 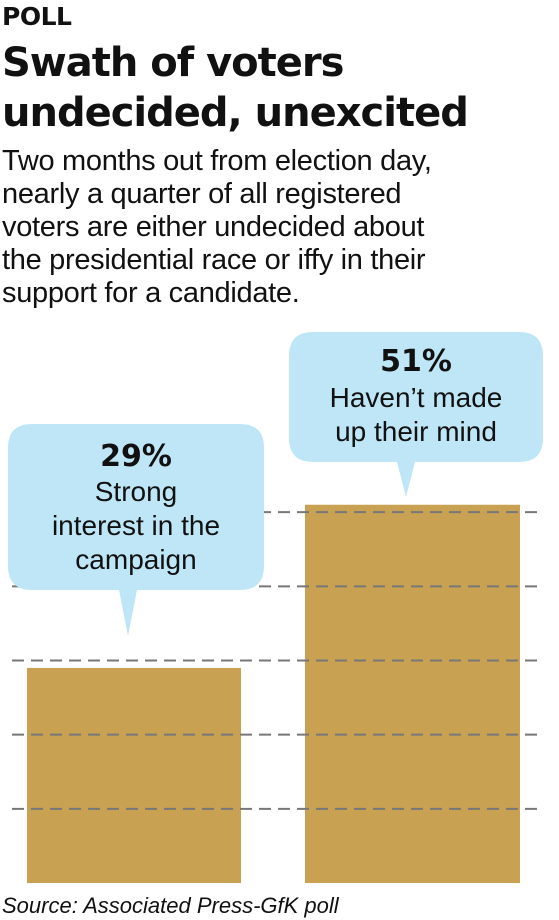 What do you see at coordinates (136, 456) in the screenshot?
I see `value-label: 29%` at bounding box center [136, 456].